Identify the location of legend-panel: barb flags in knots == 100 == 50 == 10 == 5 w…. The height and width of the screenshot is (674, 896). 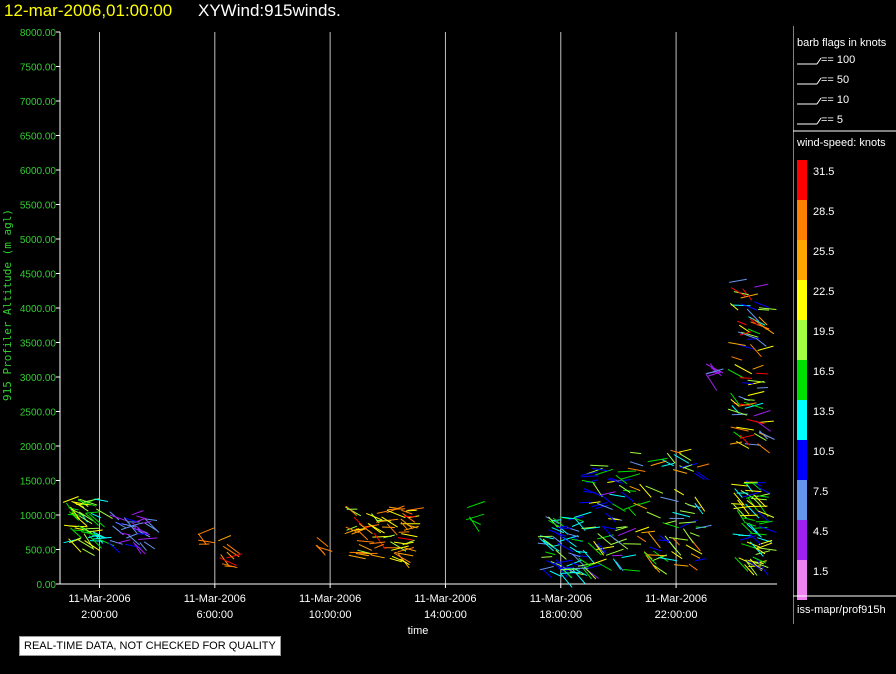
(844, 325).